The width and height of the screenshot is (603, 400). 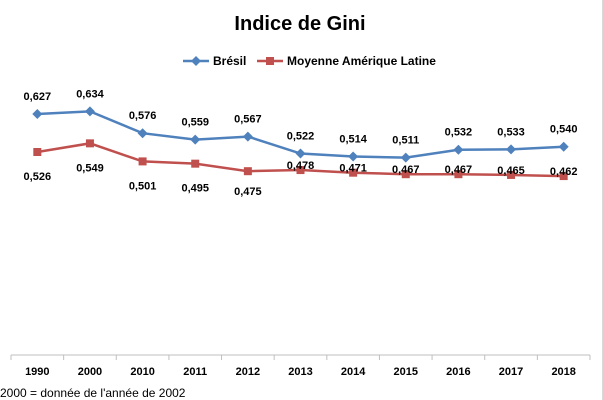 What do you see at coordinates (248, 372) in the screenshot?
I see `x-tick-label: 2012` at bounding box center [248, 372].